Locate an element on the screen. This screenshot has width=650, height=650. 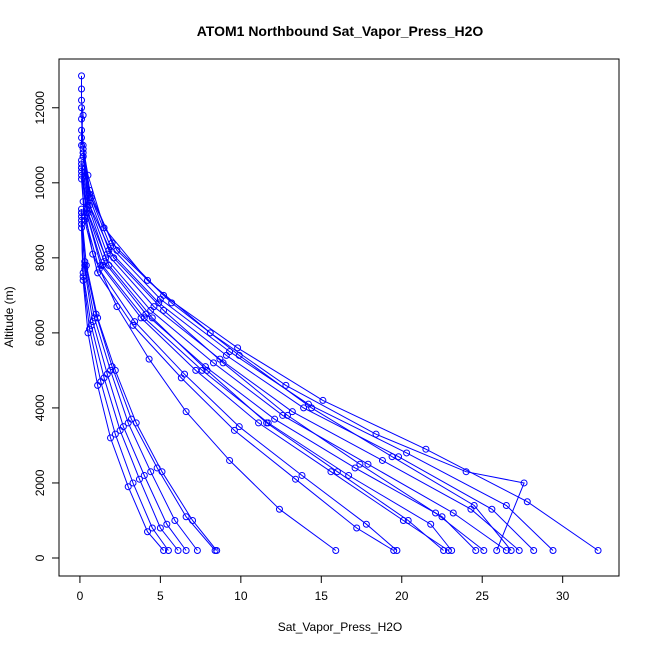
x-tick-label: 15 is located at coordinates (322, 596).